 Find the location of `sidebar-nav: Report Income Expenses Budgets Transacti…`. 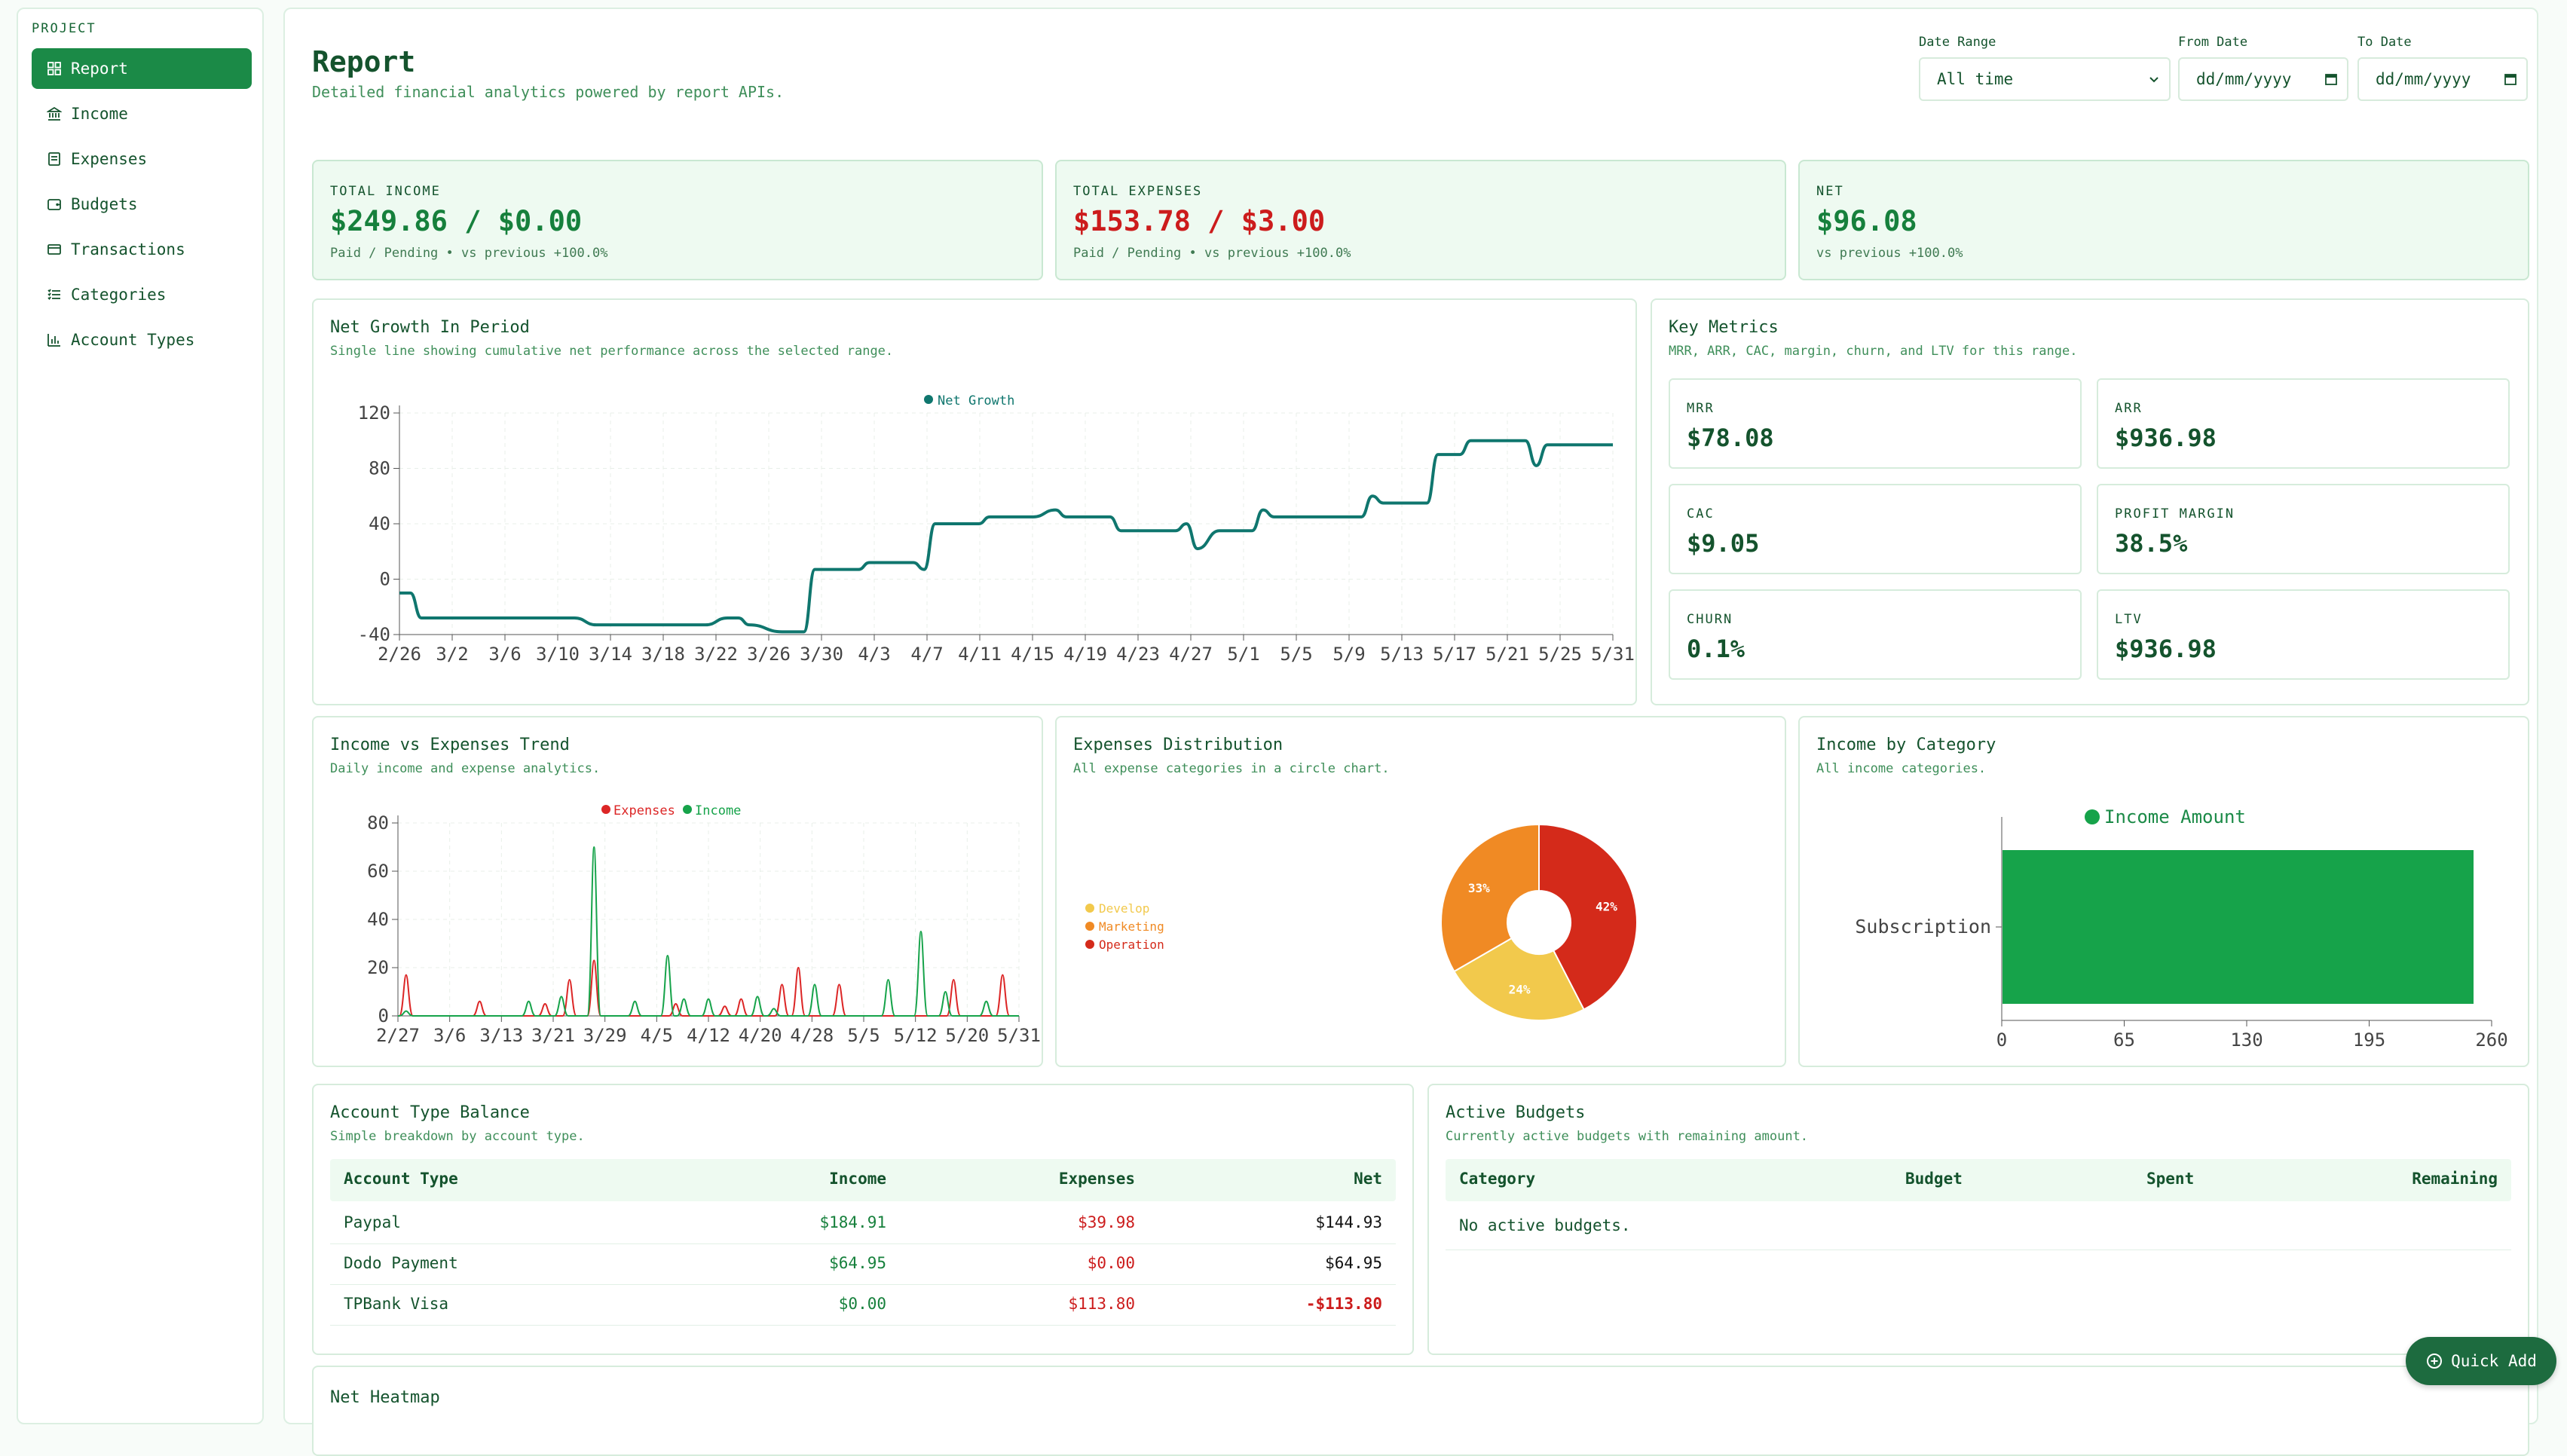

sidebar-nav: Report Income Expenses Budgets Transacti… is located at coordinates (142, 206).